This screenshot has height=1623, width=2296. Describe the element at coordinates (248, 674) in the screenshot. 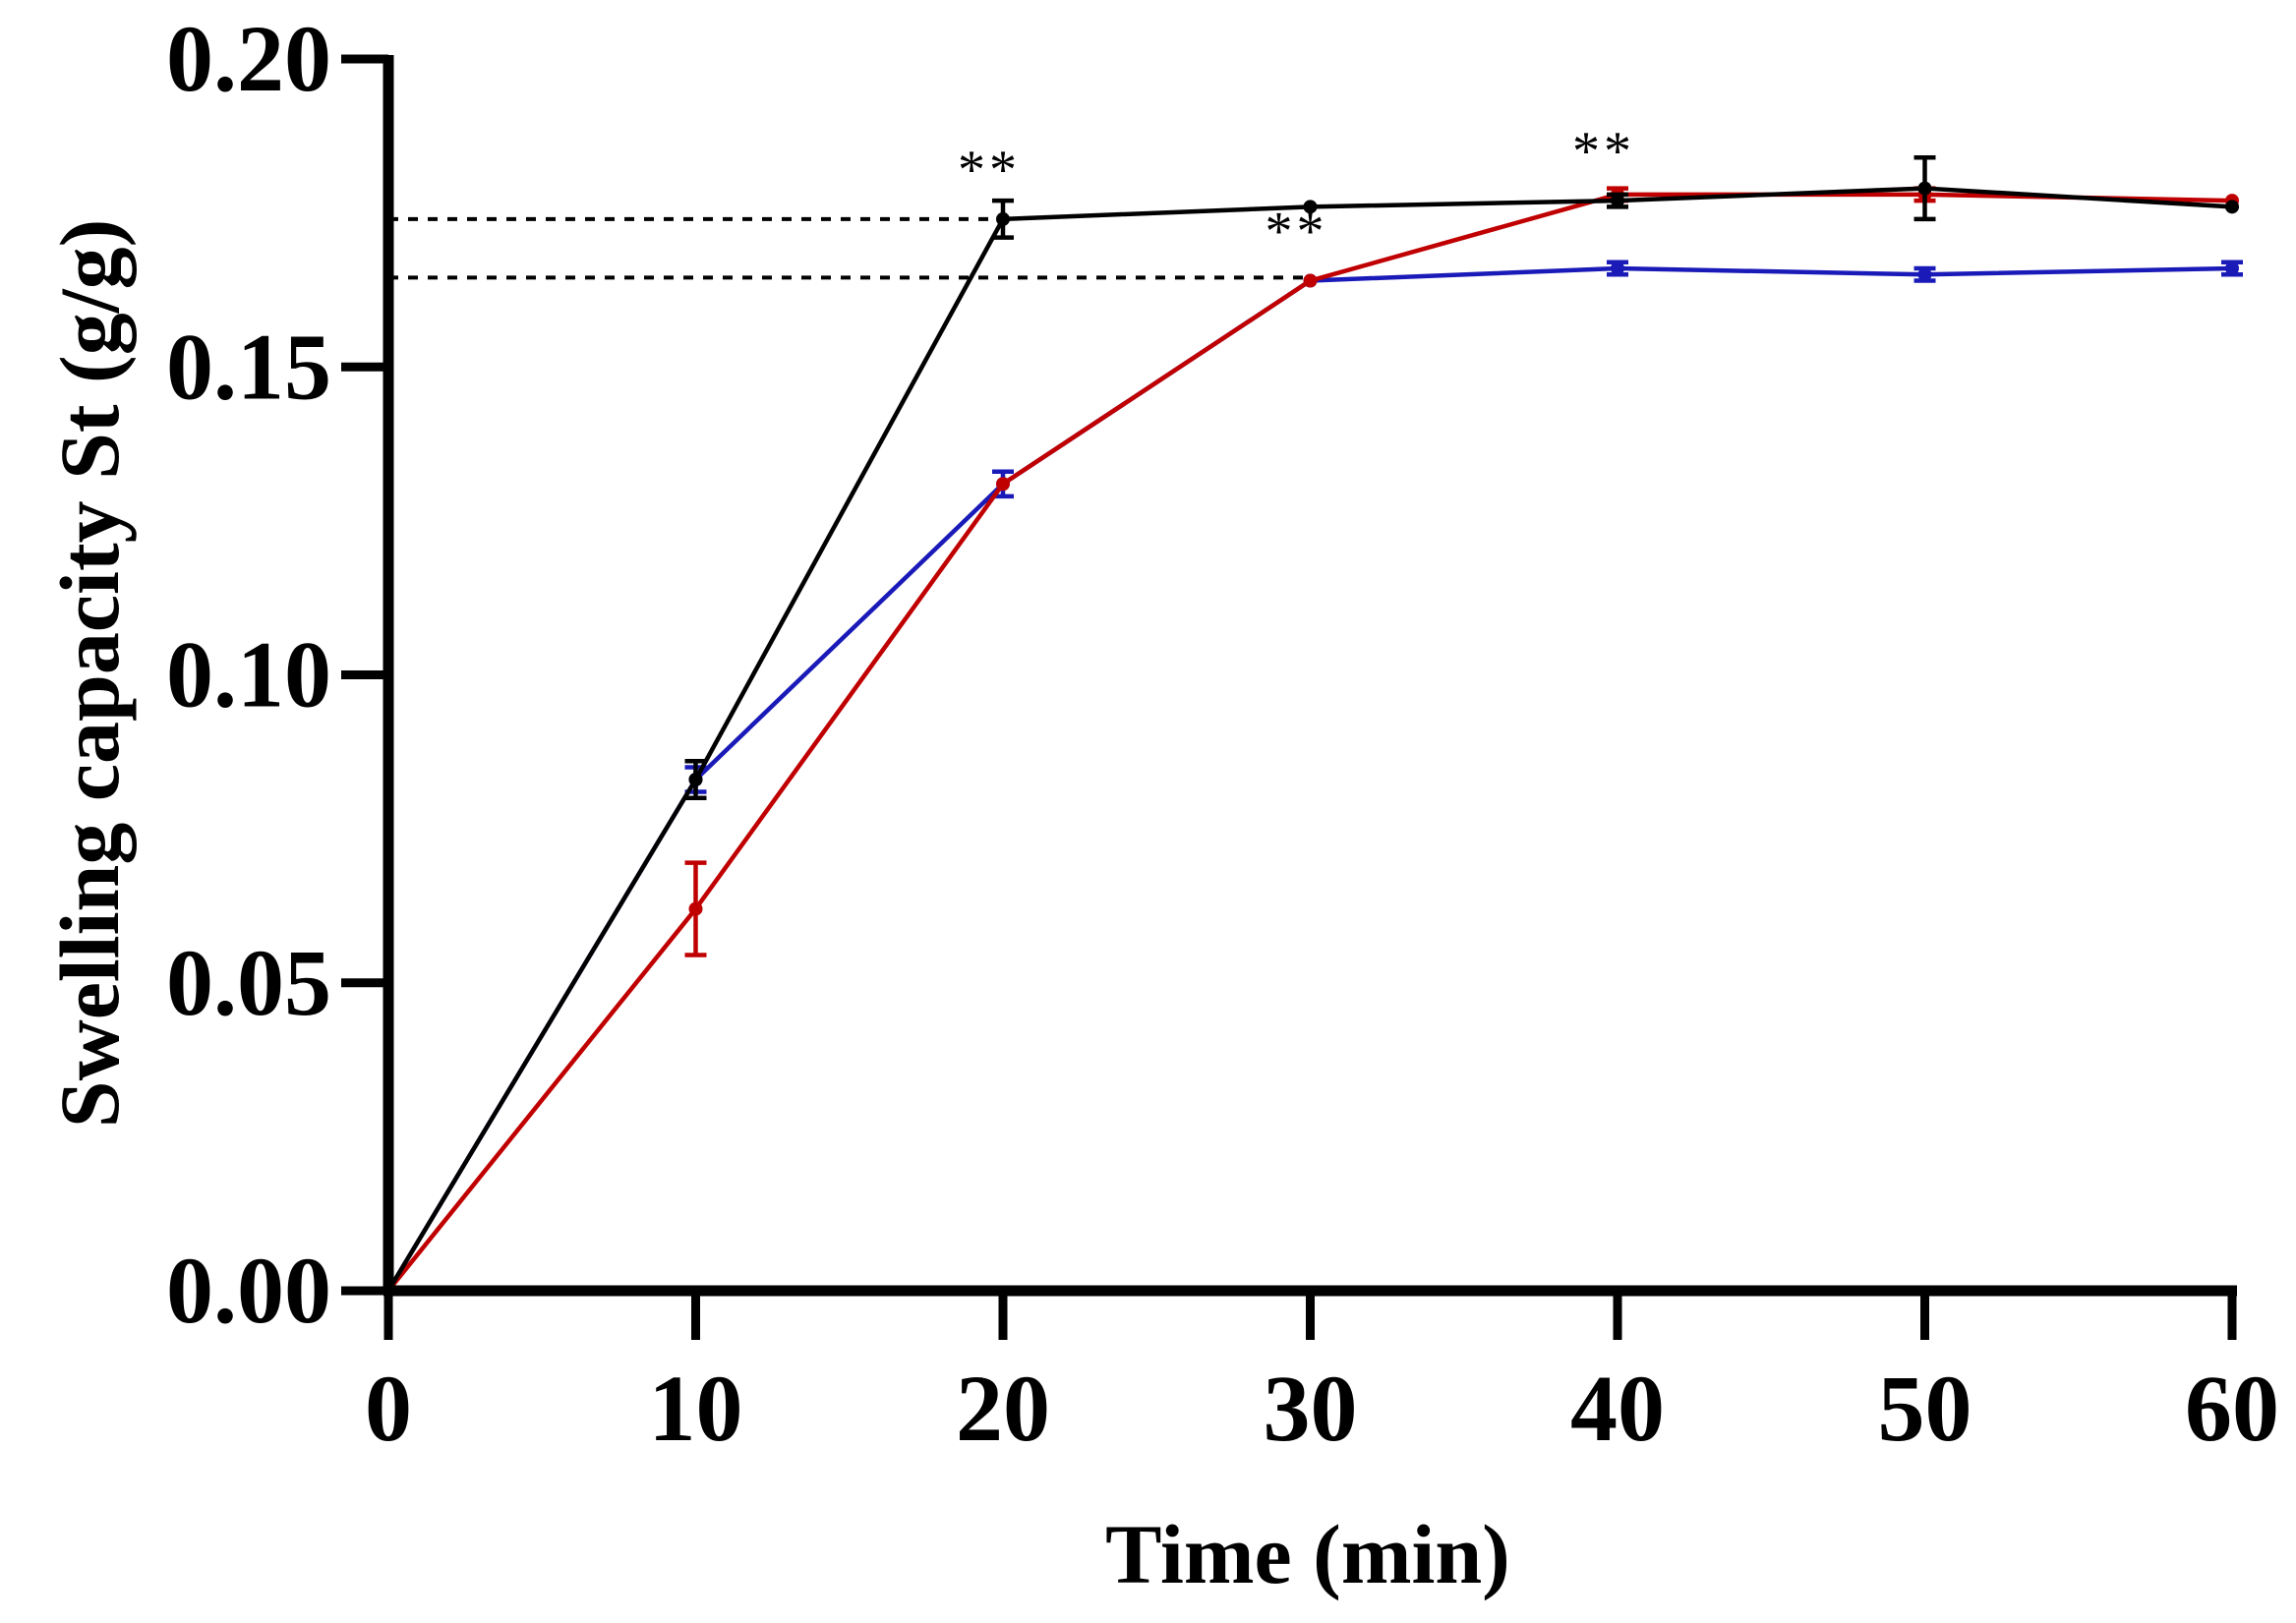

I see `y-tick-label: 0.10` at that location.